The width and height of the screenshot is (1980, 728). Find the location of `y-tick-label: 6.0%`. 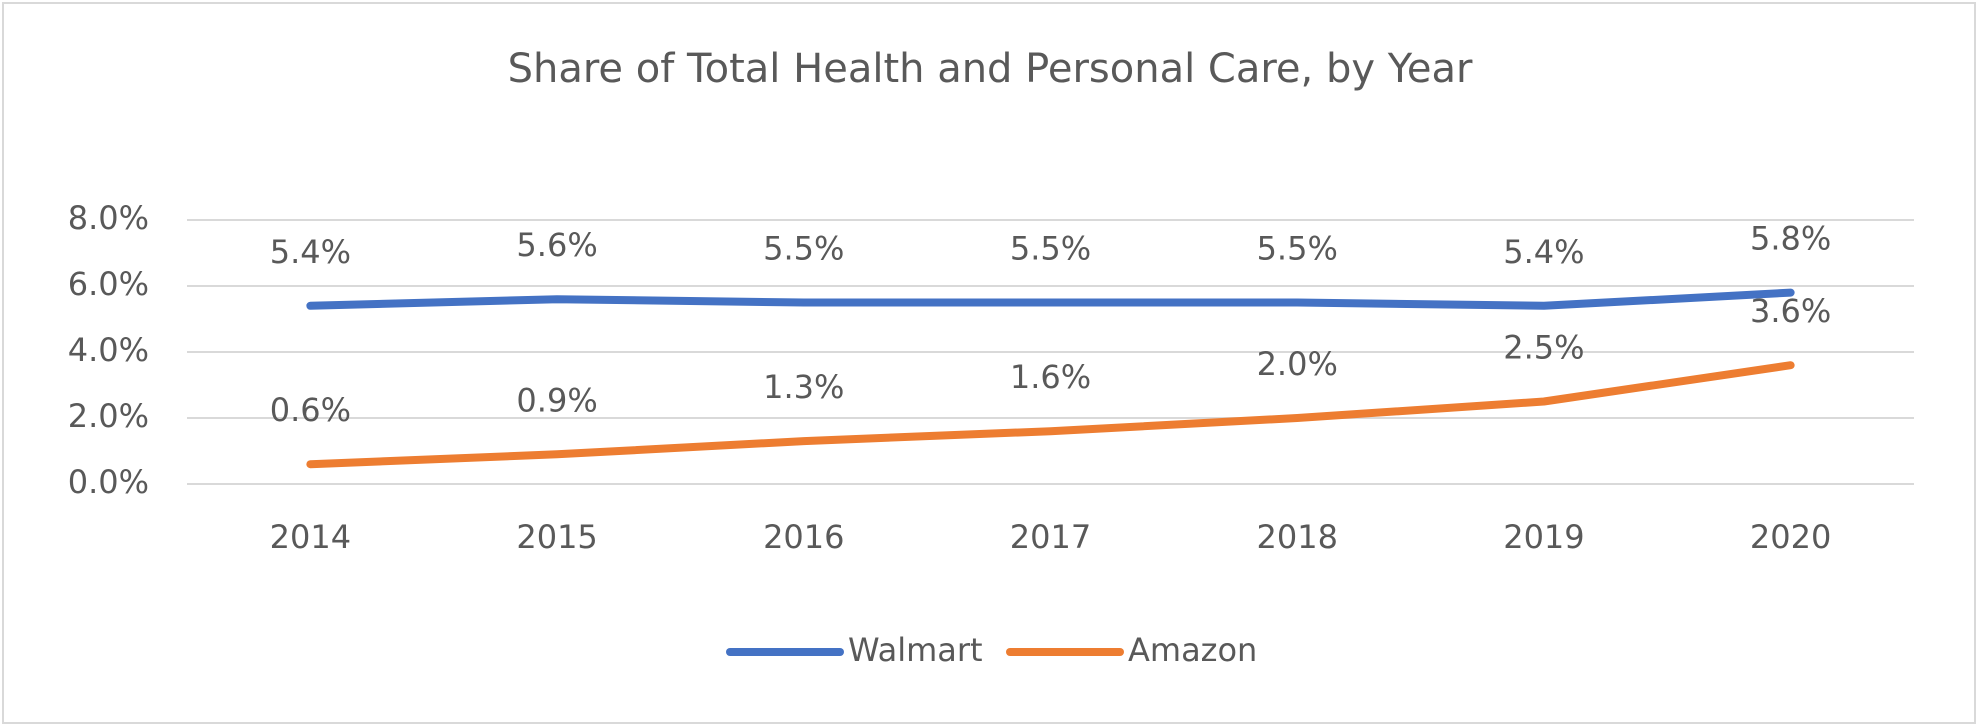

y-tick-label: 6.0% is located at coordinates (108, 284).